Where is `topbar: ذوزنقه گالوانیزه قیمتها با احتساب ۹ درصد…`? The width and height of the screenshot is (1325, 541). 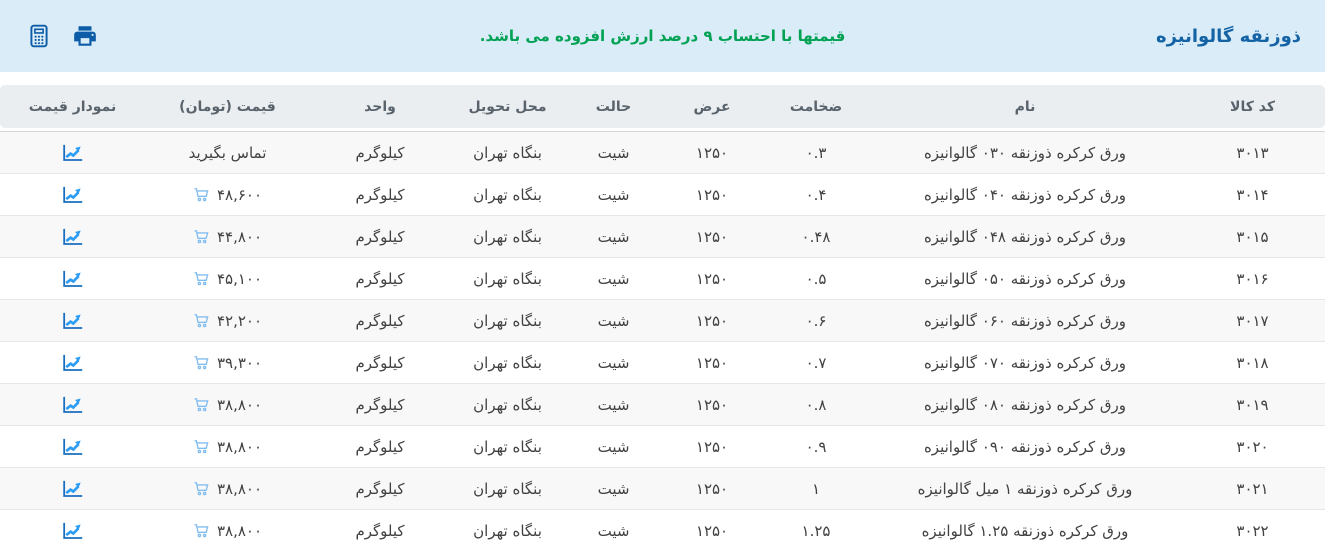
topbar: ذوزنقه گالوانیزه قیمتها با احتساب ۹ درصد… is located at coordinates (662, 36).